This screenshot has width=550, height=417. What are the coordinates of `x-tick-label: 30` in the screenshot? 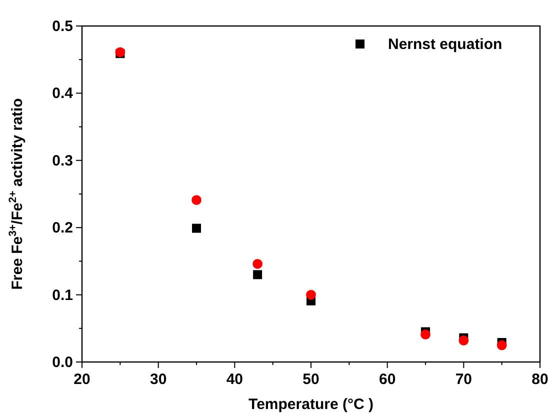 It's located at (158, 379).